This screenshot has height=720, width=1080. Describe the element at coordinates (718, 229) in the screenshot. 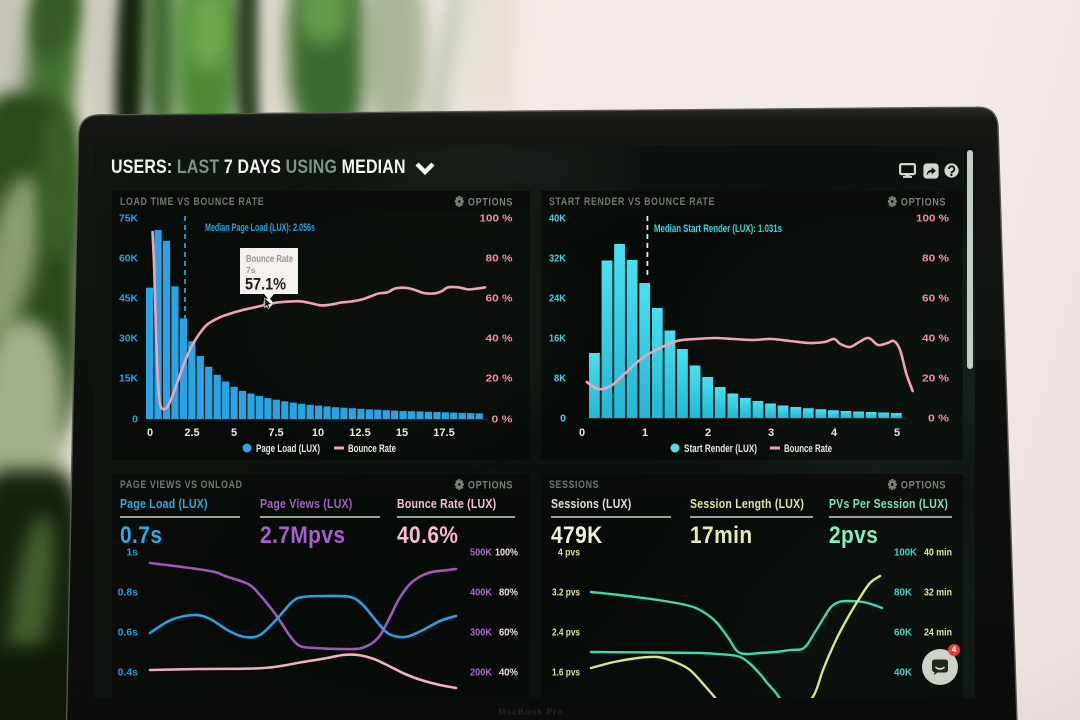

I see `svg-text:Median Start Render (LUX): 1.0: Median Start Render (LUX): 1.031s` at that location.